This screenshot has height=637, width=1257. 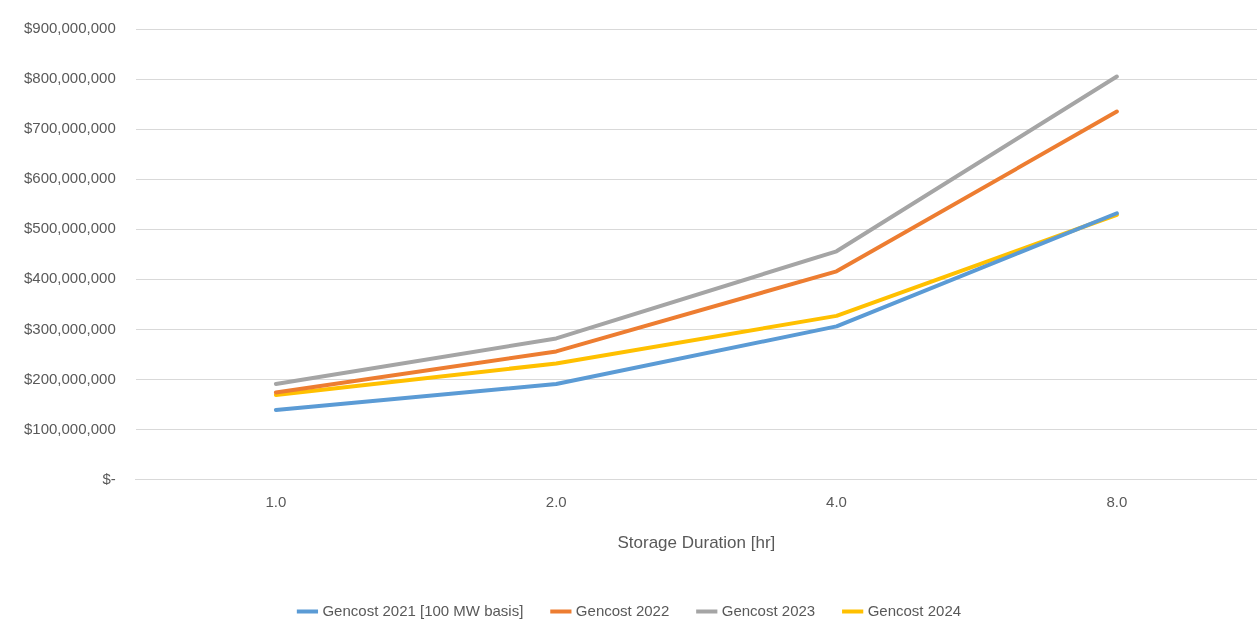 I want to click on y-tick-label: $700,000,000, so click(x=69, y=128).